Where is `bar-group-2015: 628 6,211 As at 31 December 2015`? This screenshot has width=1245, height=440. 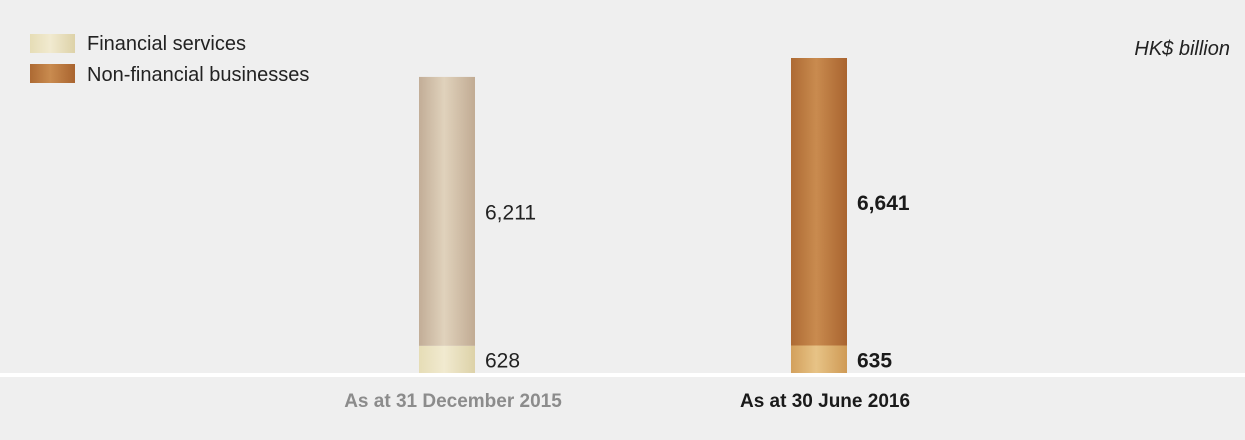
bar-group-2015: 628 6,211 As at 31 December 2015 is located at coordinates (453, 244).